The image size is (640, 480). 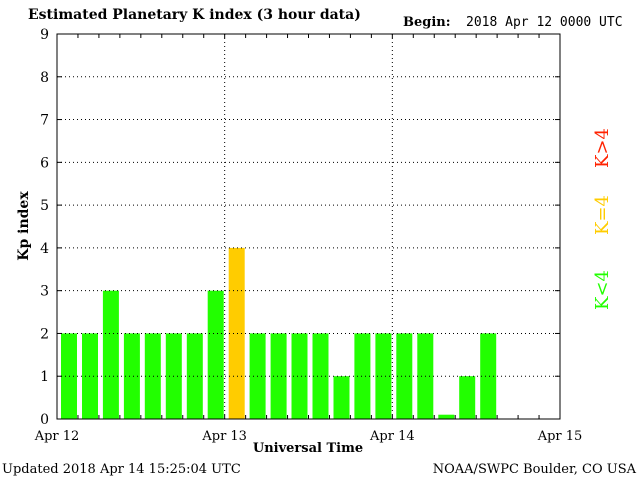 What do you see at coordinates (392, 436) in the screenshot?
I see `x-tick-label: Apr 14` at bounding box center [392, 436].